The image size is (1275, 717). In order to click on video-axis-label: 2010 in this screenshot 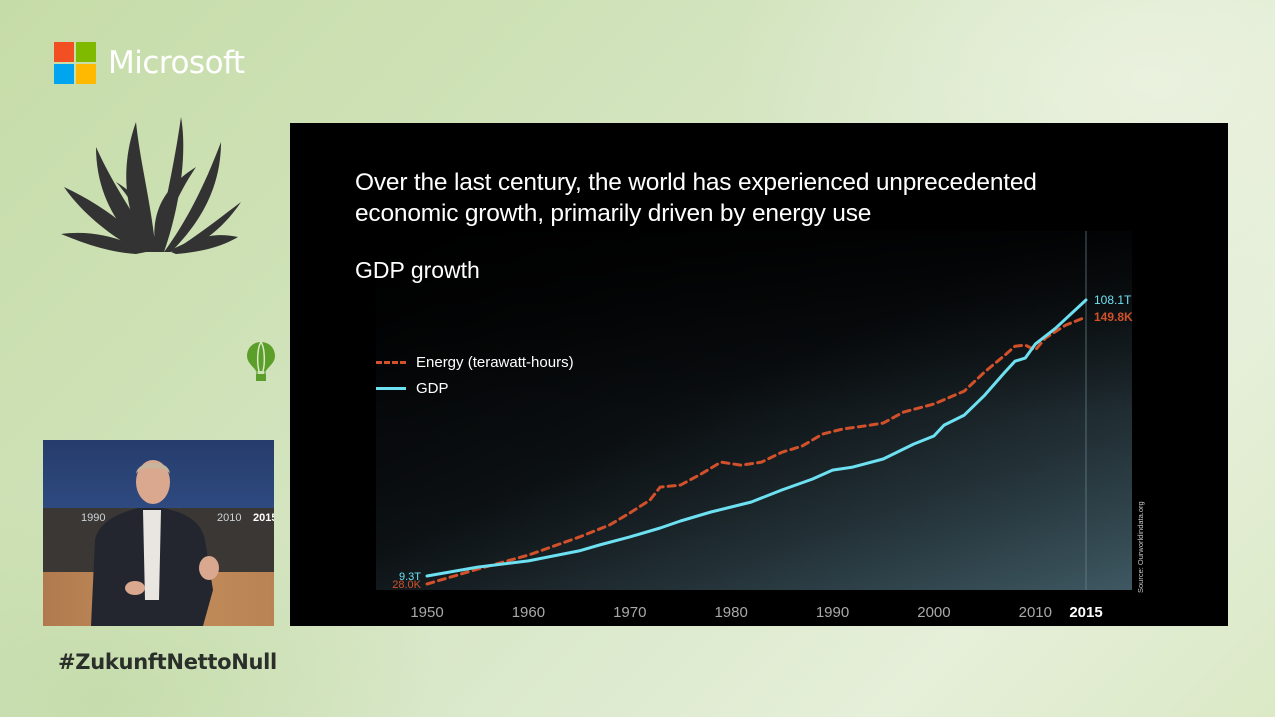, I will do `click(229, 518)`.